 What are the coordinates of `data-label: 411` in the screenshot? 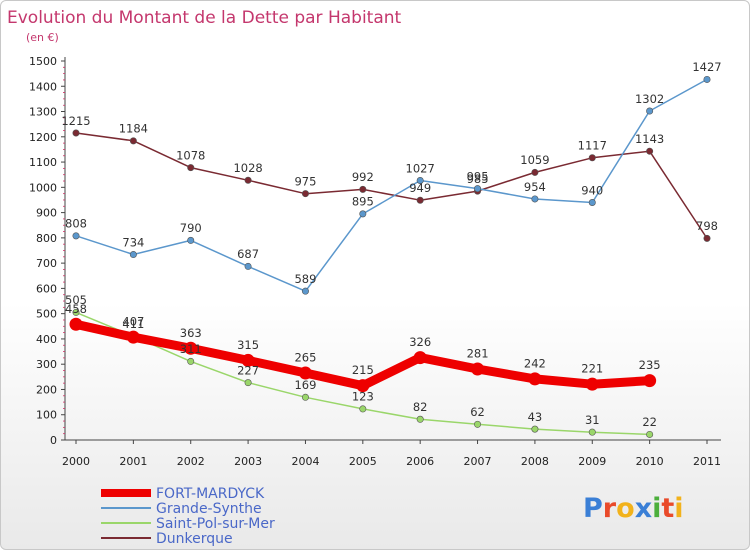 It's located at (133, 324).